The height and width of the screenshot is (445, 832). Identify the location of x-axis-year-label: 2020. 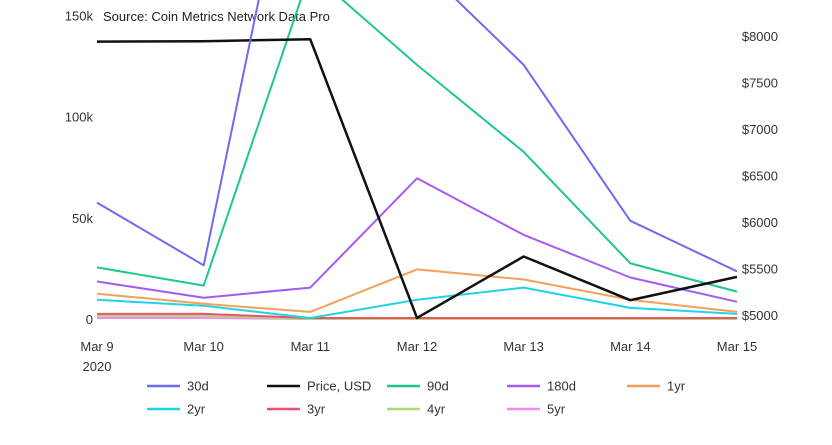
(97, 366).